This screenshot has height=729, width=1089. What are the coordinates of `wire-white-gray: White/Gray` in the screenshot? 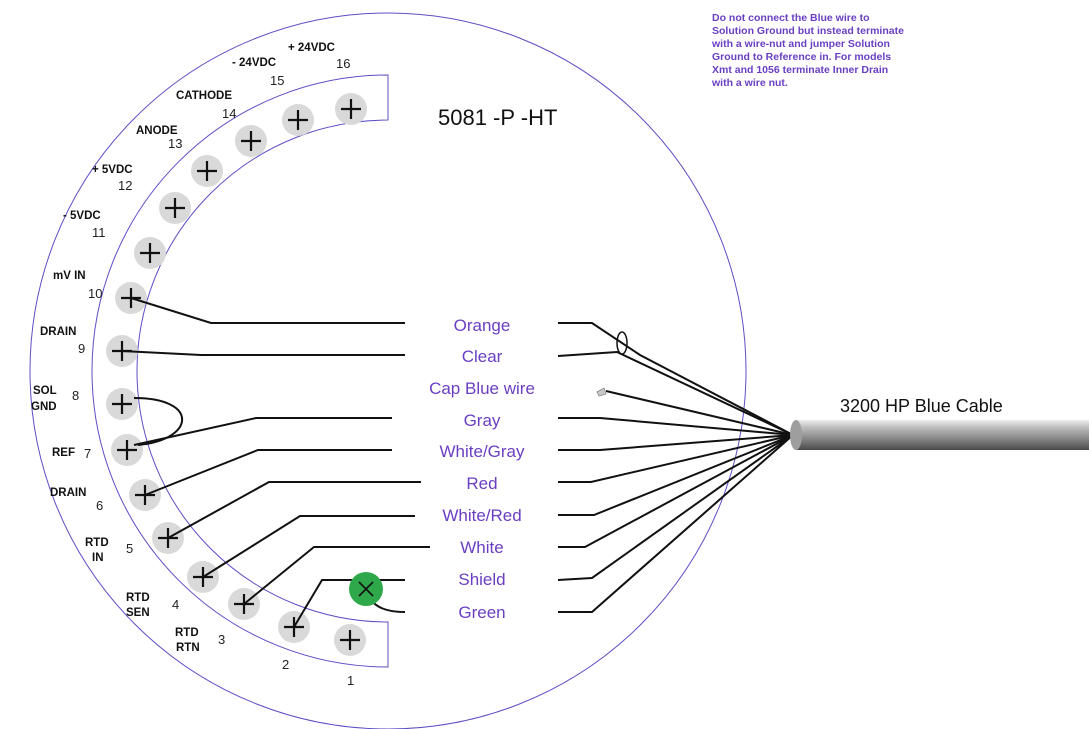 It's located at (469, 465).